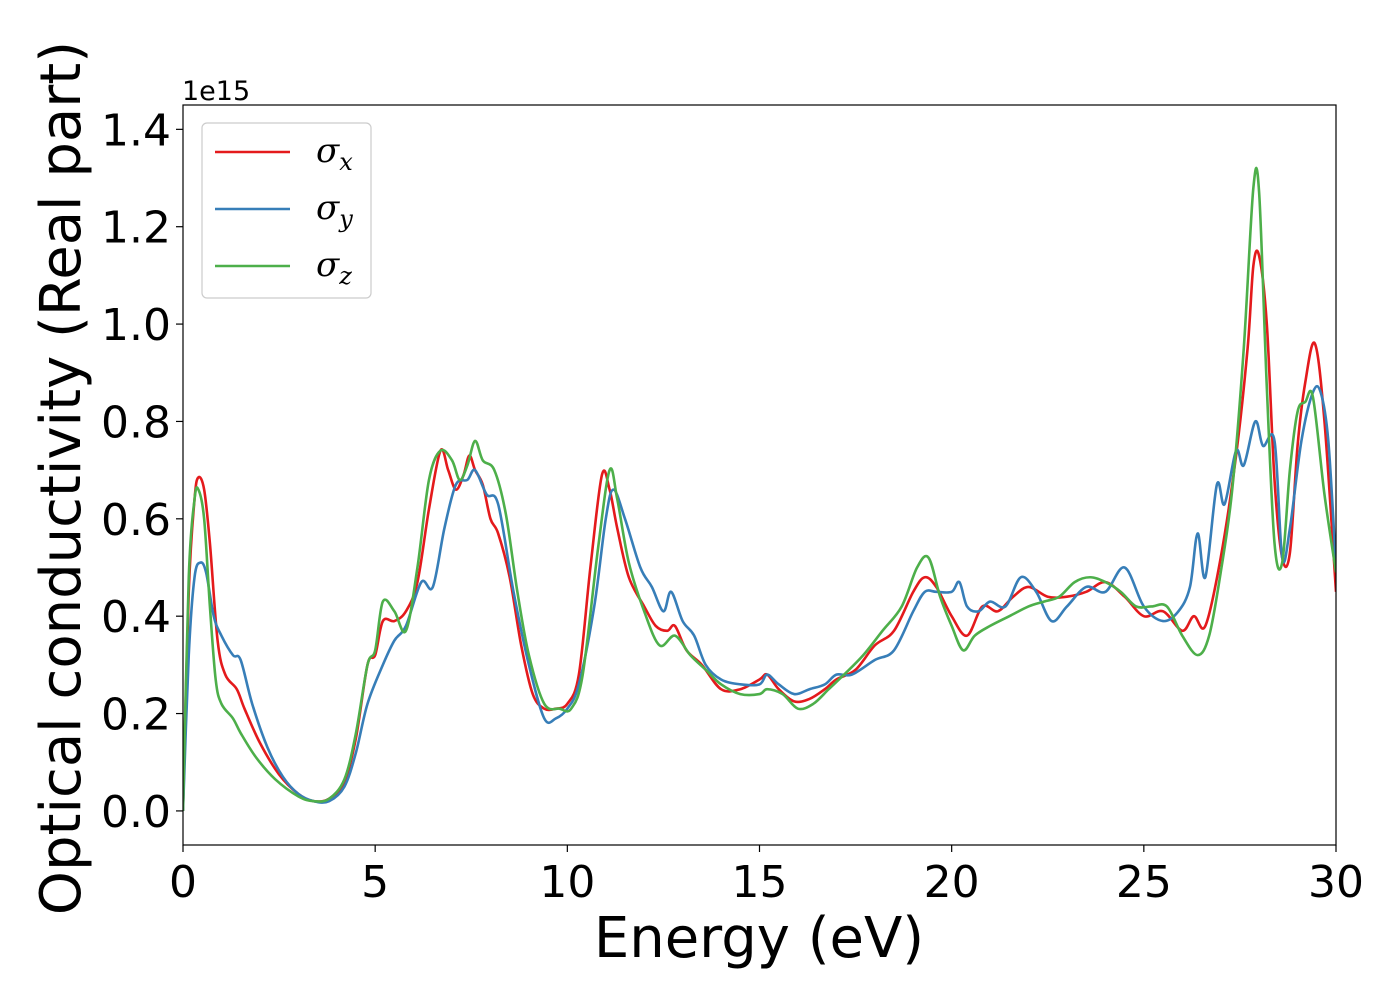 This screenshot has width=1400, height=1000. Describe the element at coordinates (136, 130) in the screenshot. I see `y-tick-label: 1.4` at that location.